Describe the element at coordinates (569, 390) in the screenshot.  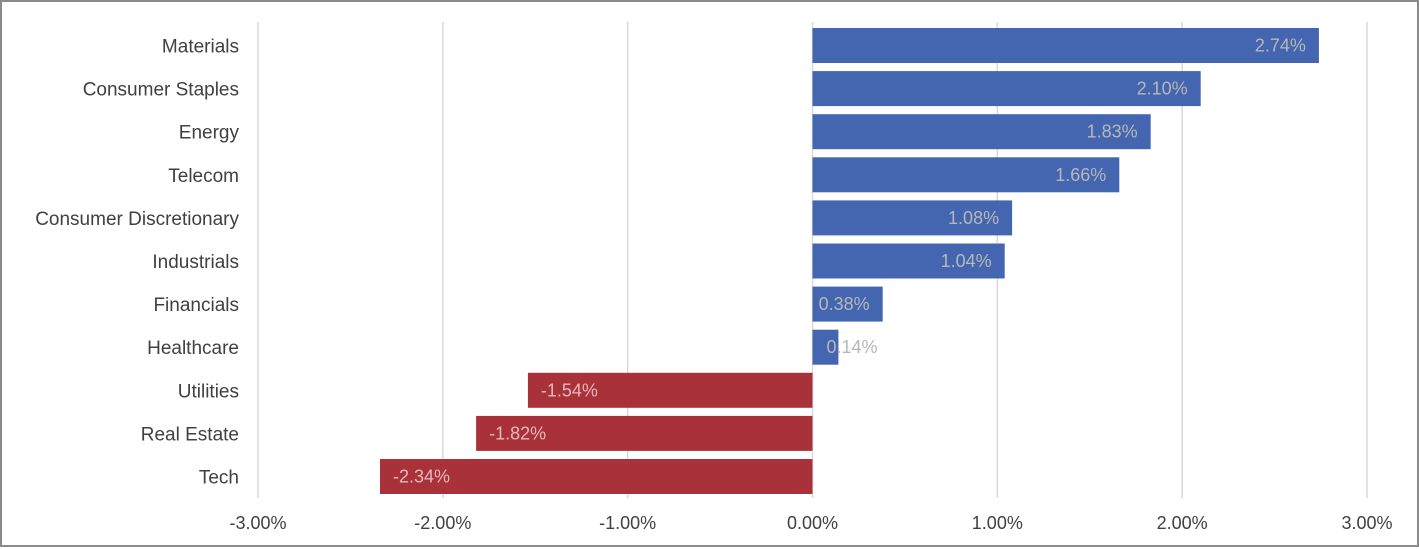
I see `data-label: -1.54%` at that location.